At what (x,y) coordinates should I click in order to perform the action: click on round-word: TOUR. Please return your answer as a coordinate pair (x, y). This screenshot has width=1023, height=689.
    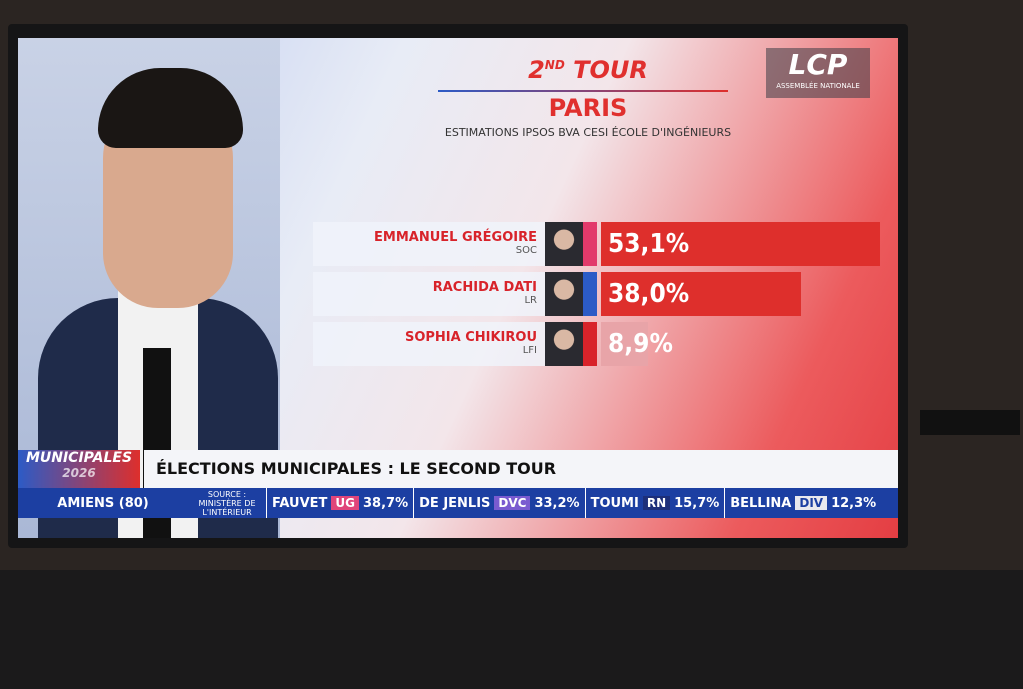
    Looking at the image, I should click on (610, 70).